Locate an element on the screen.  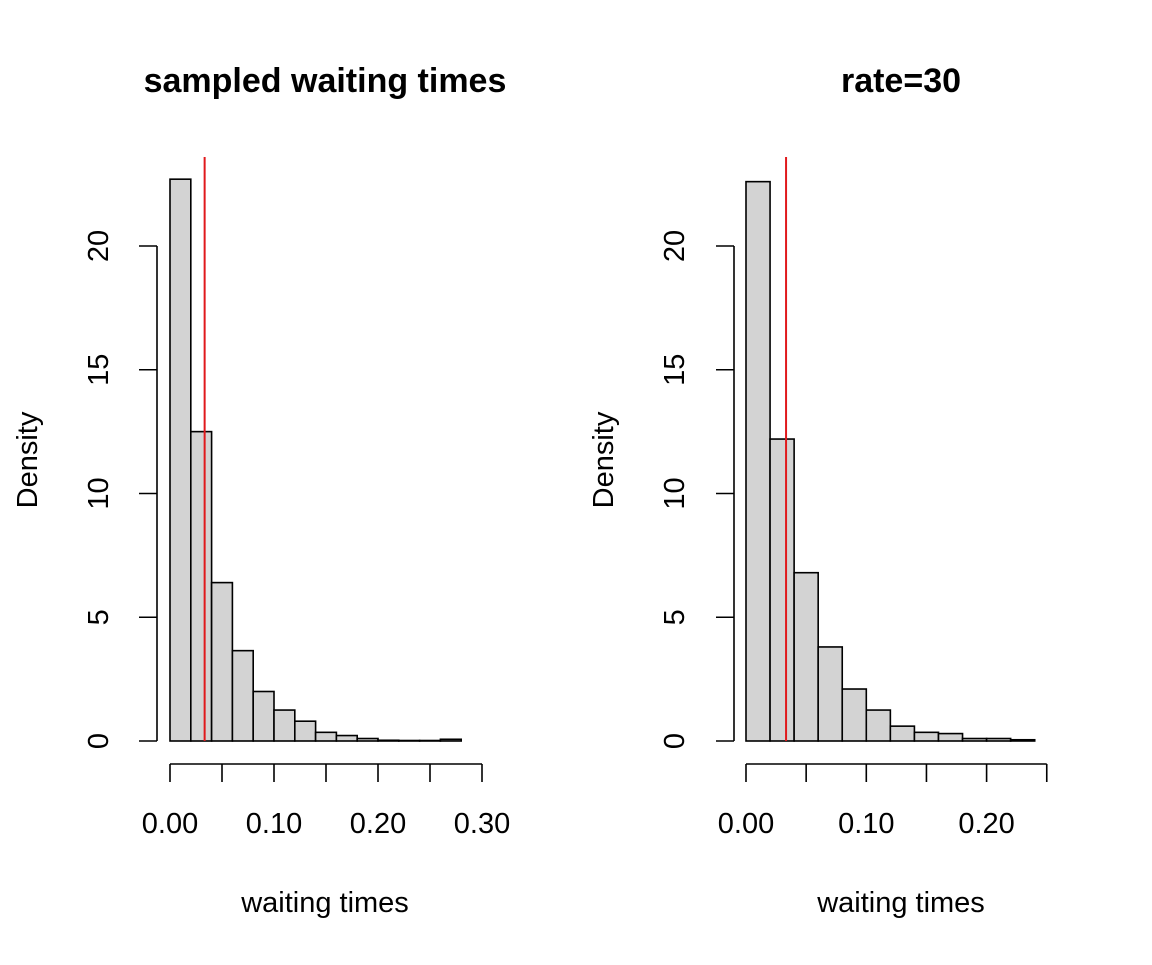
panel-1-y-tick-label: 10 is located at coordinates (99, 493).